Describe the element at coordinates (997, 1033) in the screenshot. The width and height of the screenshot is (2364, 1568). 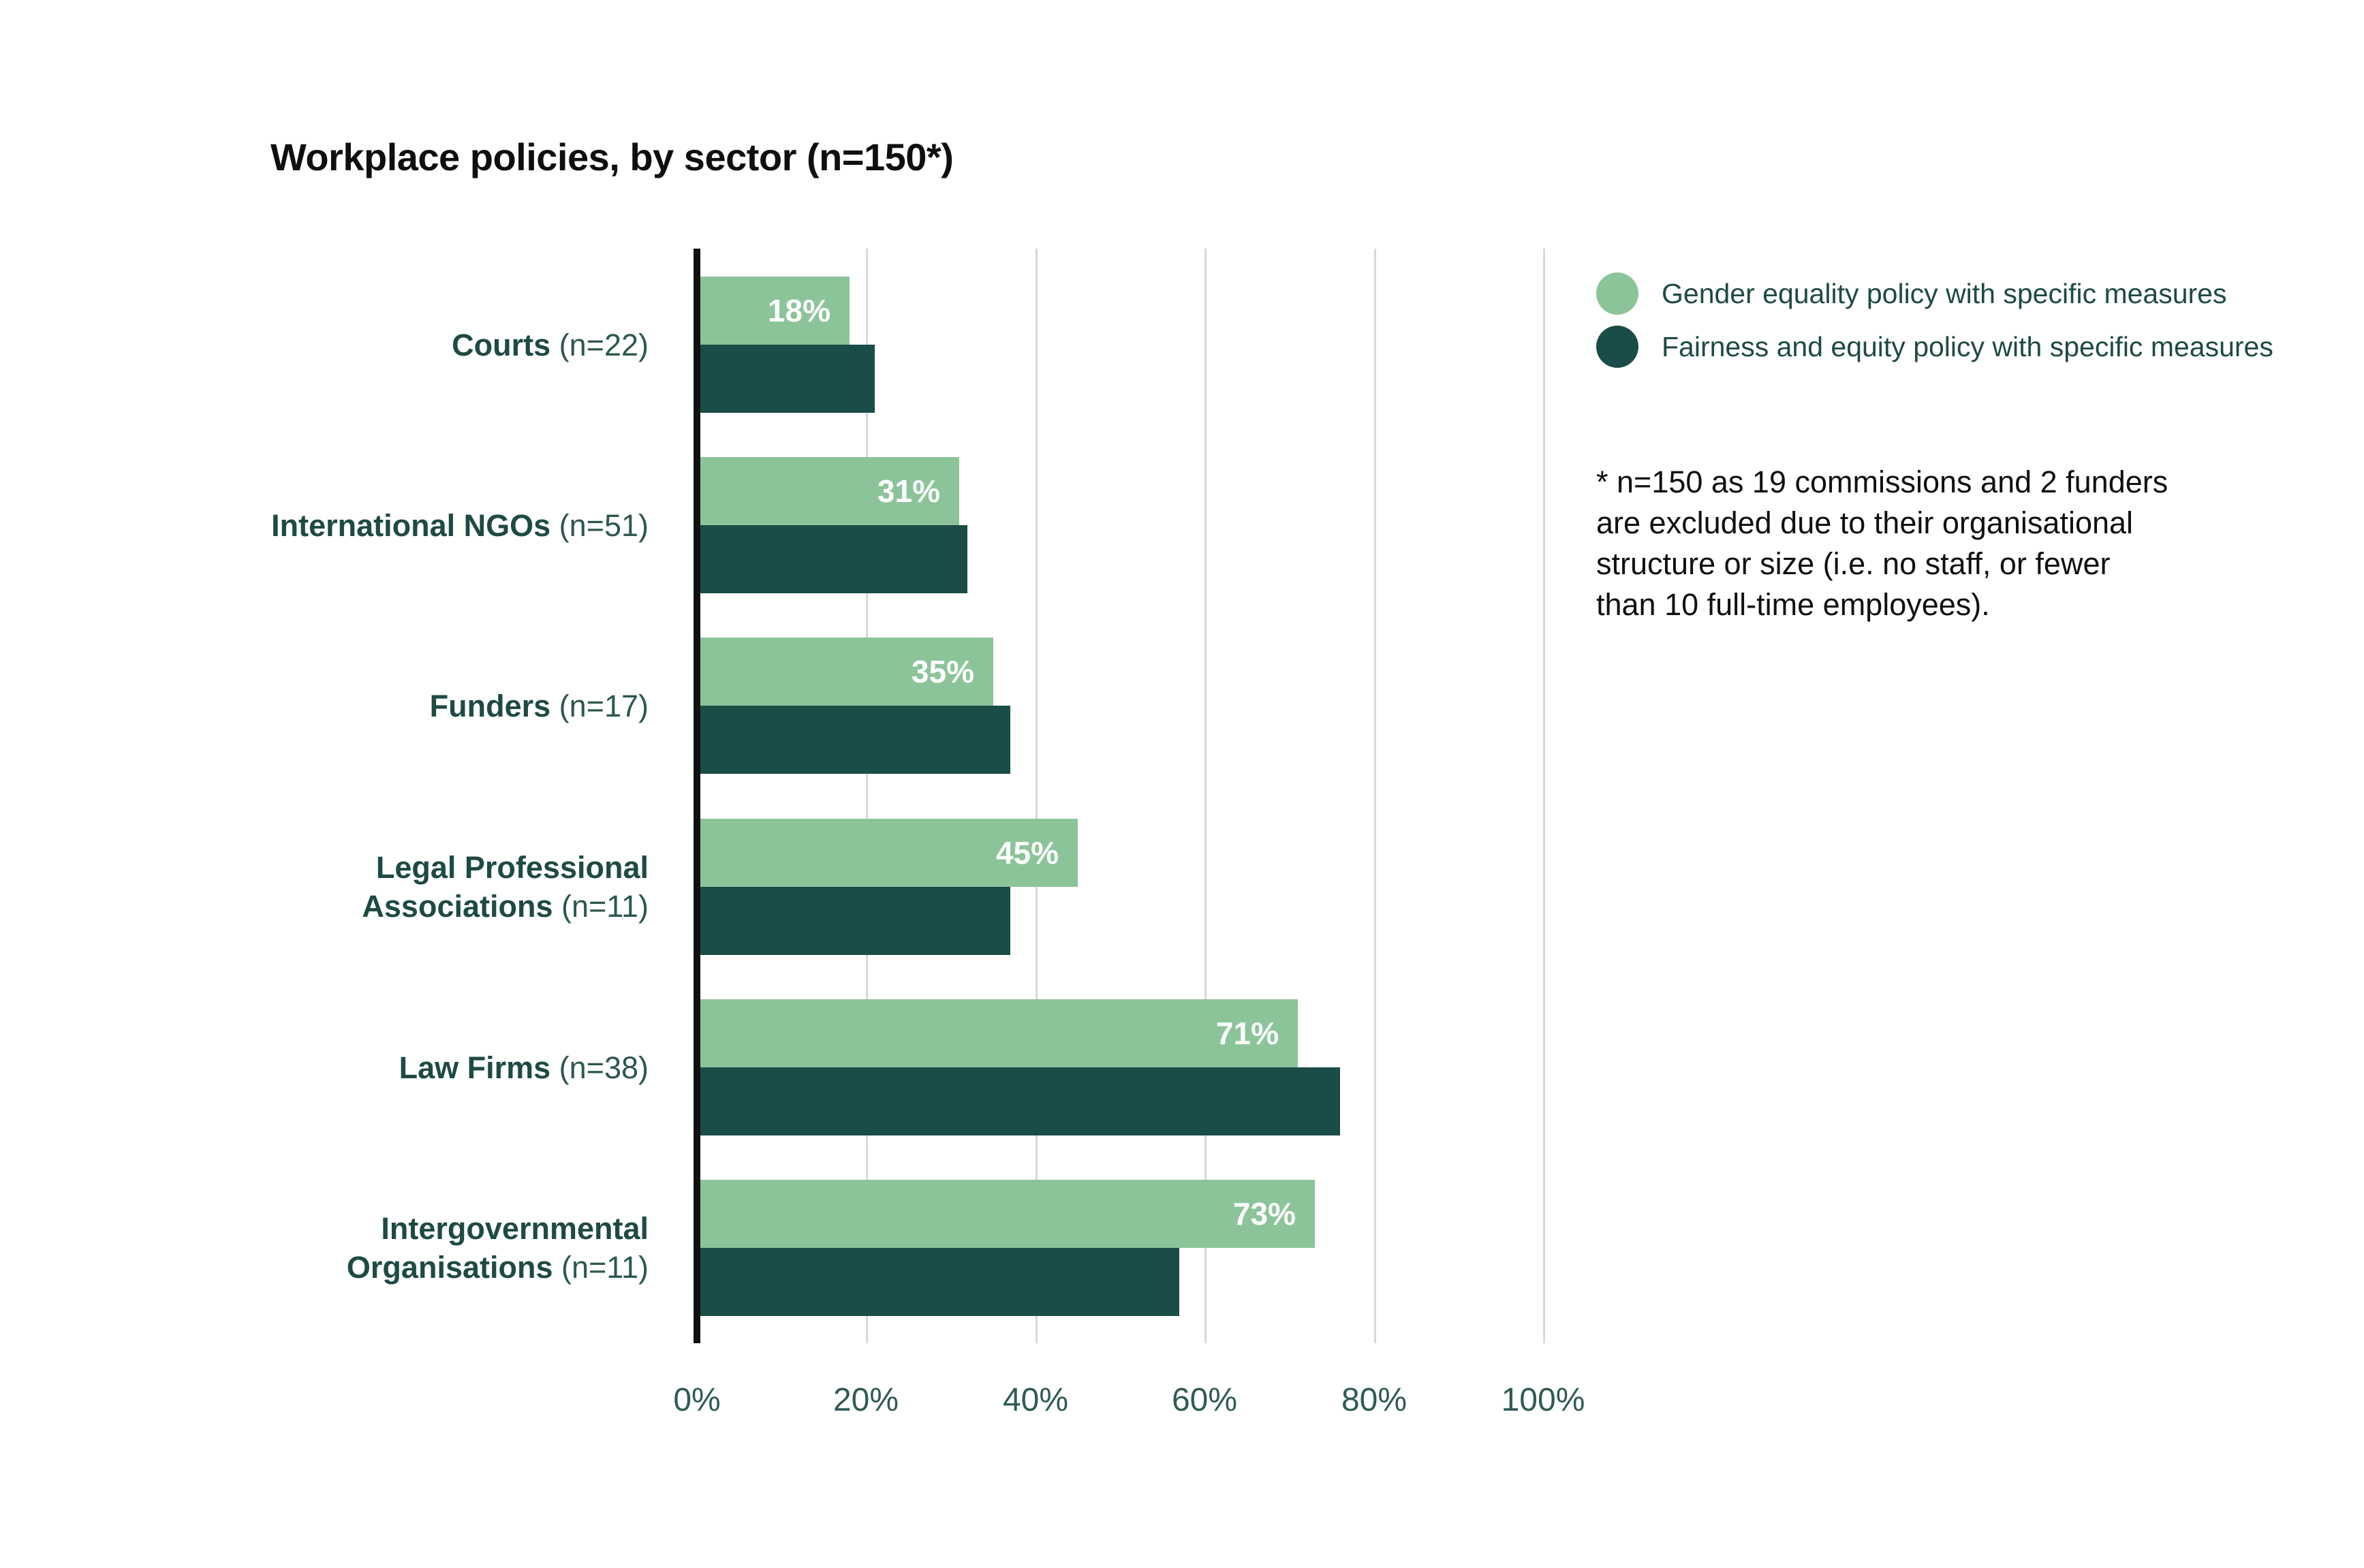
I see `bar-gender-equality-4: 71%` at that location.